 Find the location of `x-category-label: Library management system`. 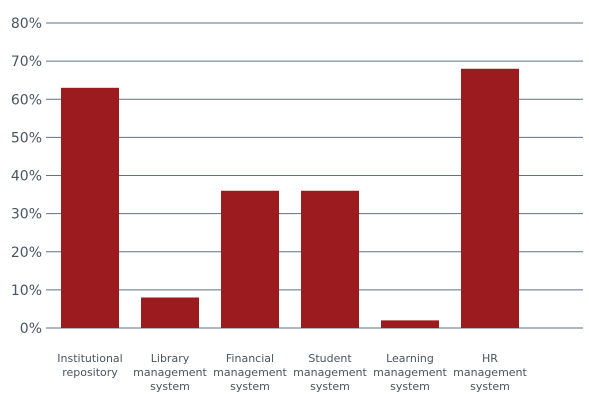

x-category-label: Library management system is located at coordinates (170, 372).